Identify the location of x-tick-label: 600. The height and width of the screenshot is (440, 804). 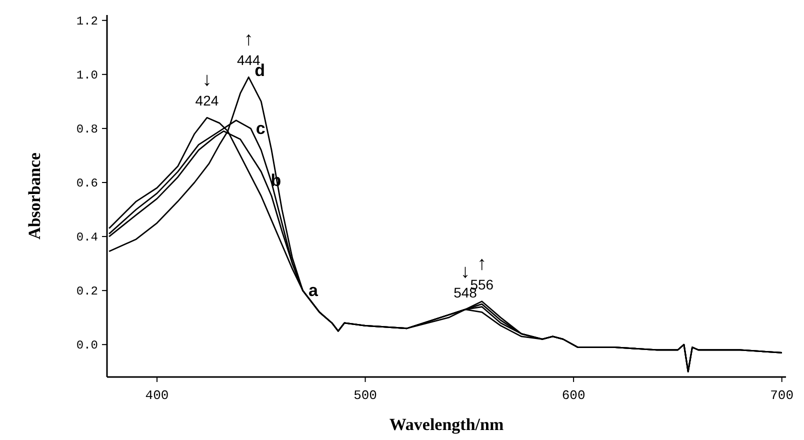
(574, 395).